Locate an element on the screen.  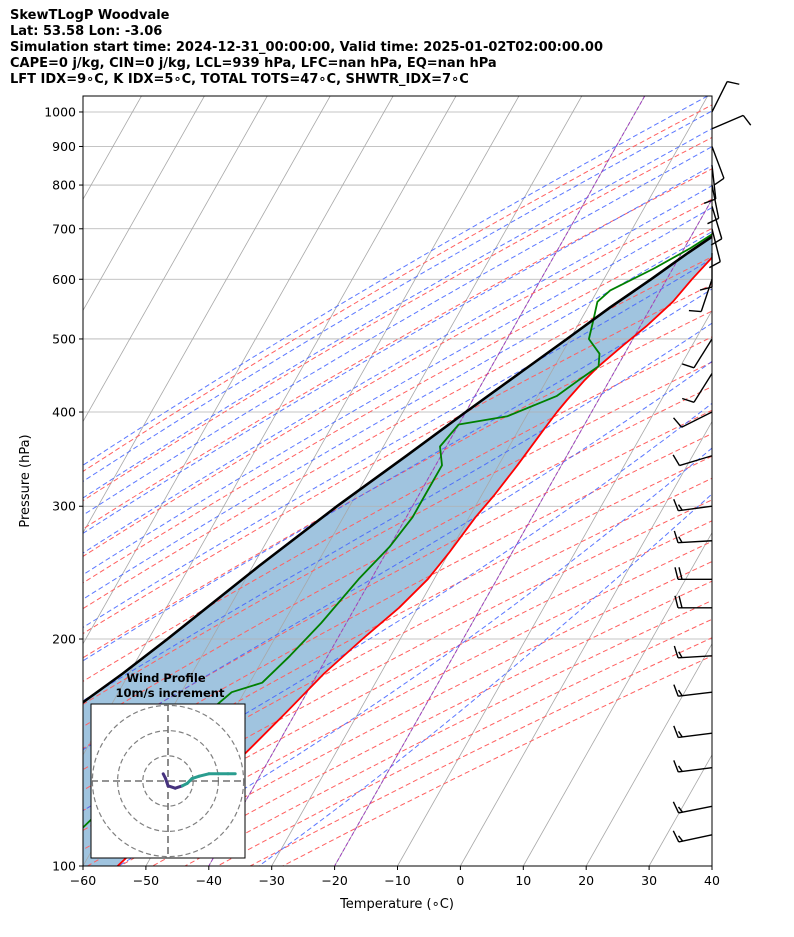
x-axis-label: Temperature (∘C) is located at coordinates (396, 904).